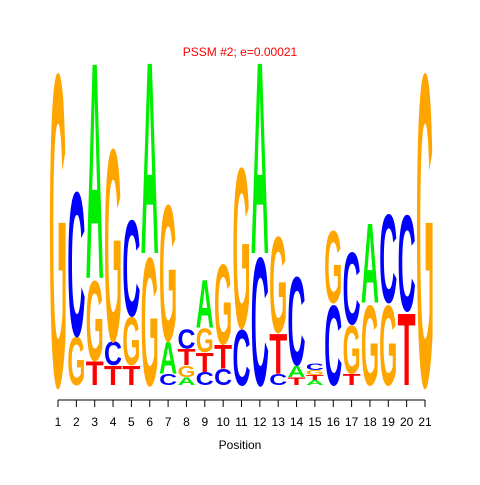  What do you see at coordinates (241, 422) in the screenshot?
I see `x-tick-label: 11` at bounding box center [241, 422].